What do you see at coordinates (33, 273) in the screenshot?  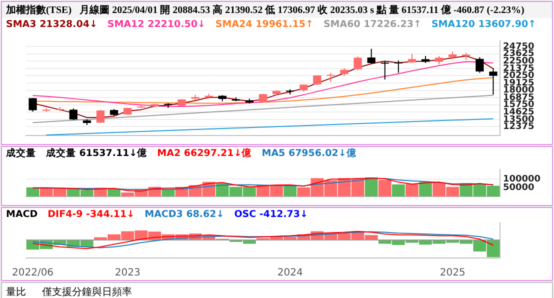 I see `x-tick-label: 2022/06` at bounding box center [33, 273].